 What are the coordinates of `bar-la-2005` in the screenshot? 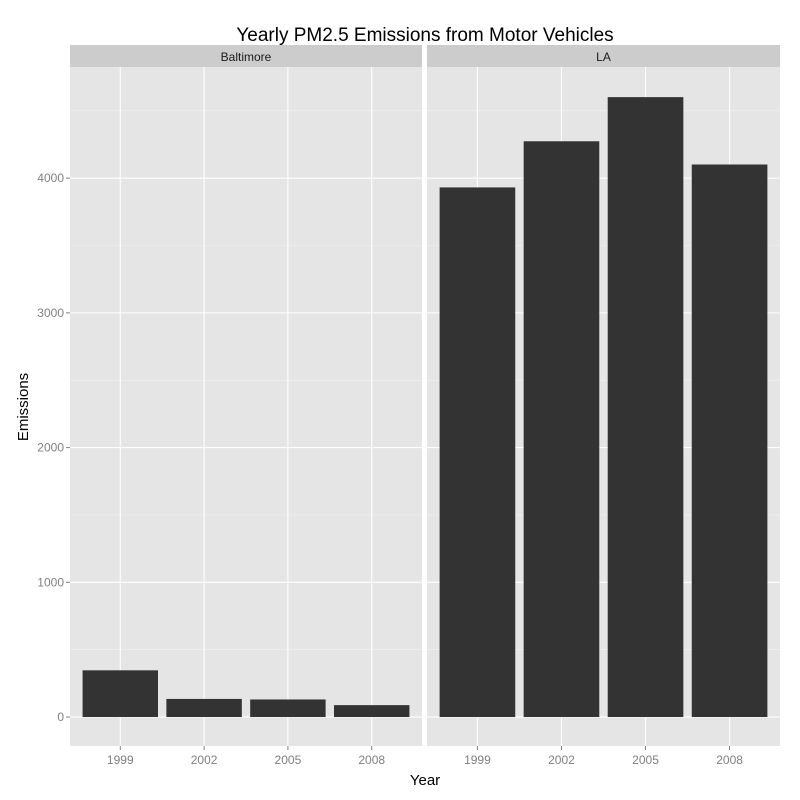 It's located at (645, 407).